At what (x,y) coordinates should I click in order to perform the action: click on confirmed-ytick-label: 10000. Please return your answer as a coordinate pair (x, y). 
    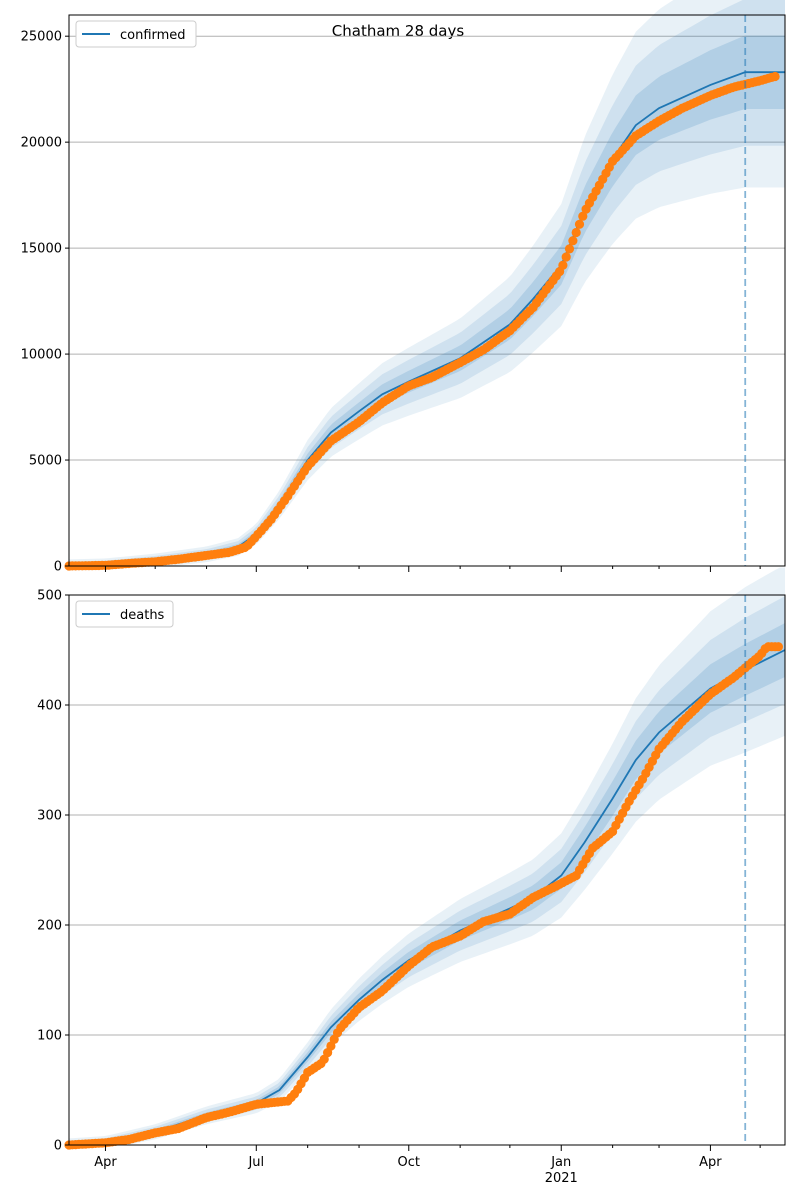
    Looking at the image, I should click on (41, 355).